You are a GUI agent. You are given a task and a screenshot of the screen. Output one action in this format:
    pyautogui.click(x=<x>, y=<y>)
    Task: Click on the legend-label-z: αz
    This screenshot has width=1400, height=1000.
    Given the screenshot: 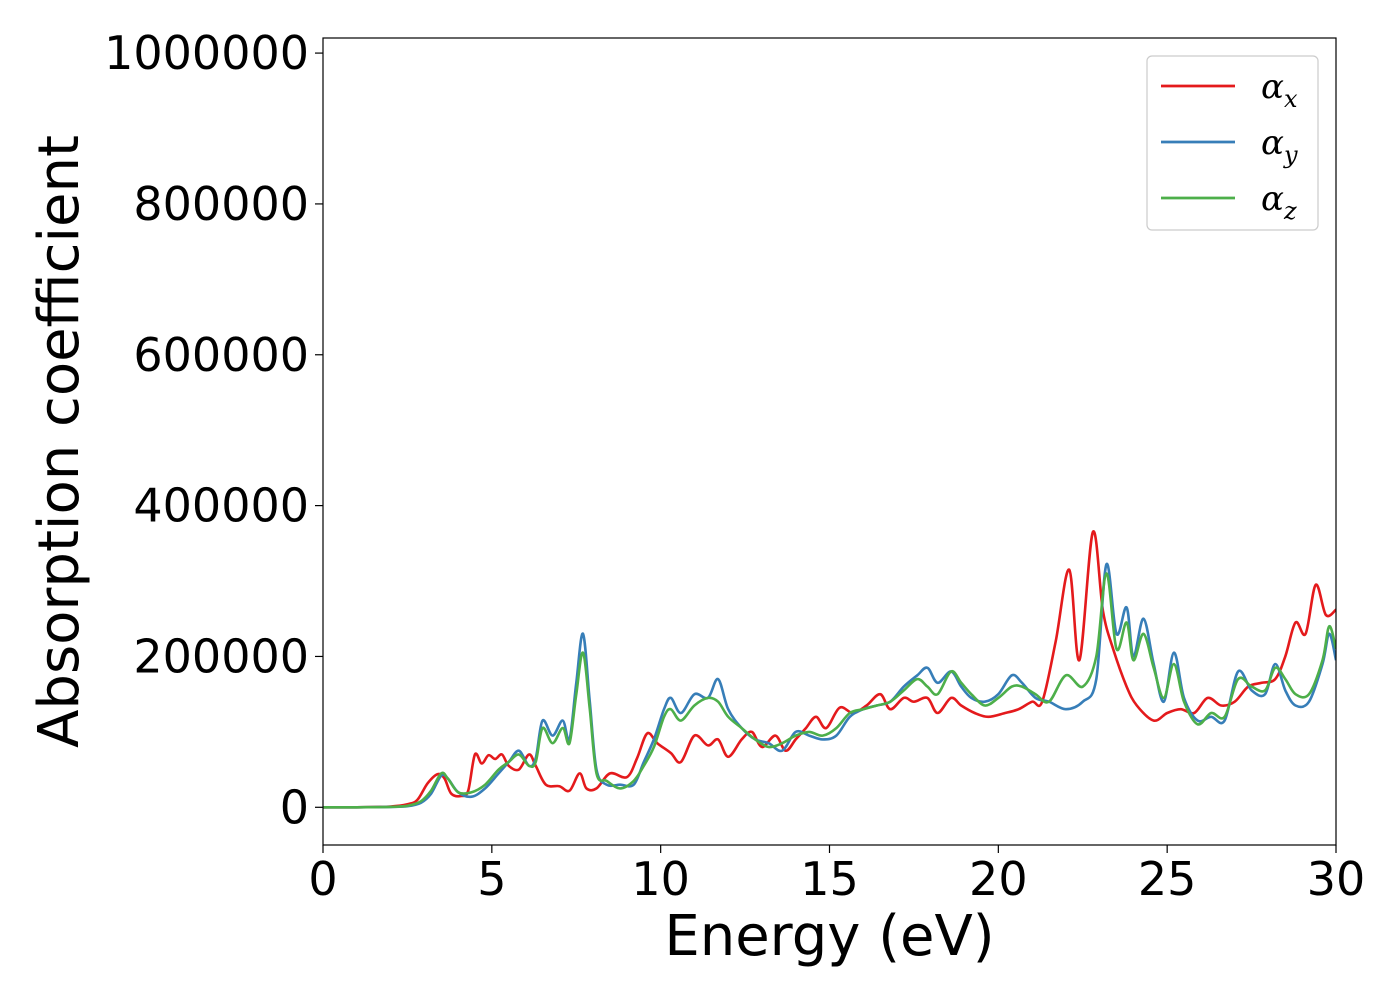 What is the action you would take?
    pyautogui.click(x=1279, y=202)
    